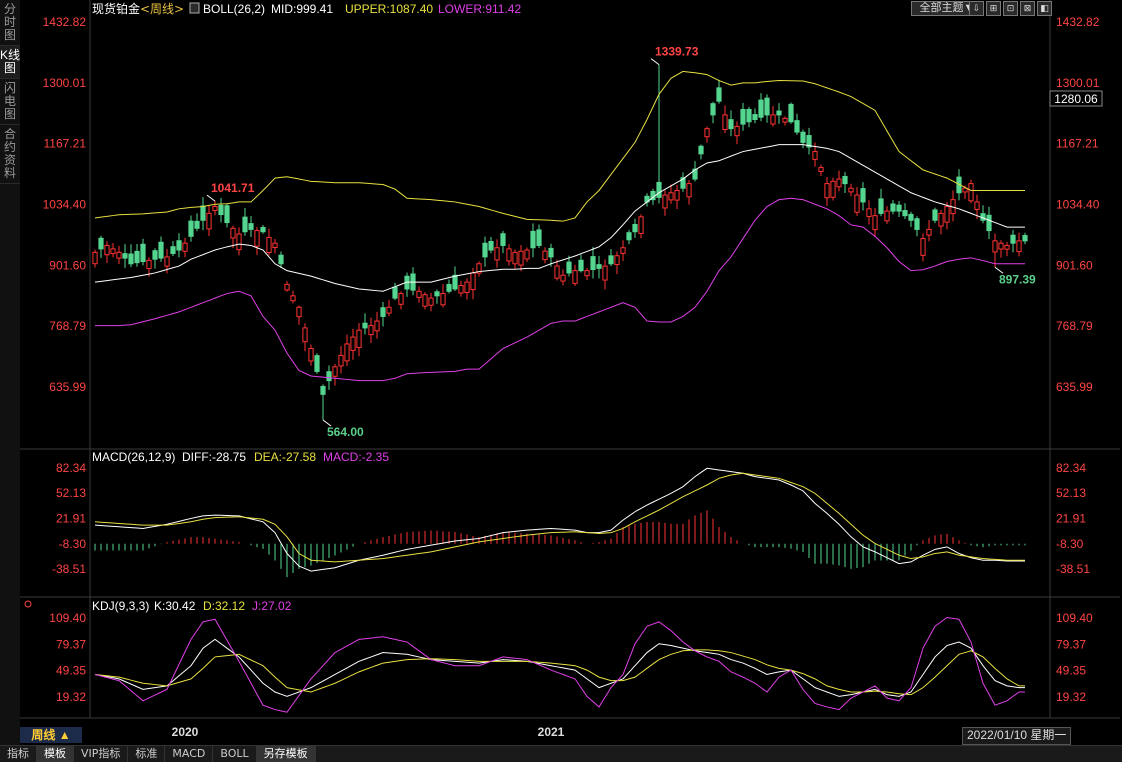 This screenshot has width=1122, height=762. I want to click on price-tick-right-3: 1034.40, so click(1078, 205).